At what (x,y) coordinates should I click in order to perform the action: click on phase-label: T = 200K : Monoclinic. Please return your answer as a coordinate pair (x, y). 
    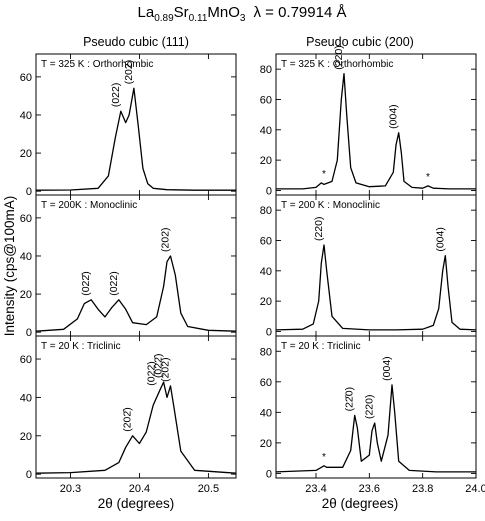
    Looking at the image, I should click on (89, 205).